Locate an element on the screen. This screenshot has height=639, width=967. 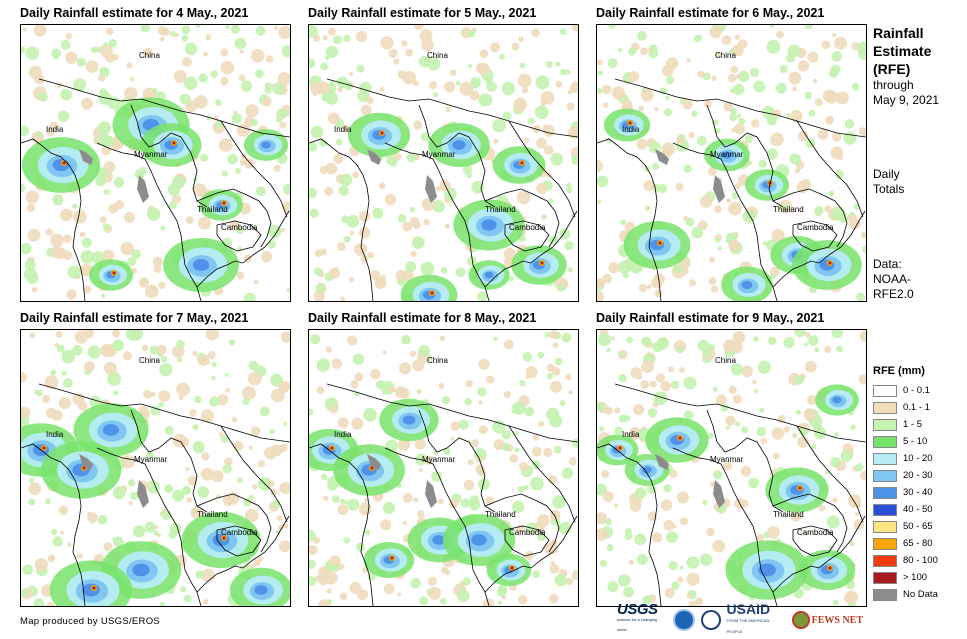
map-credit: Map produced by USGS/EROS is located at coordinates (90, 621).